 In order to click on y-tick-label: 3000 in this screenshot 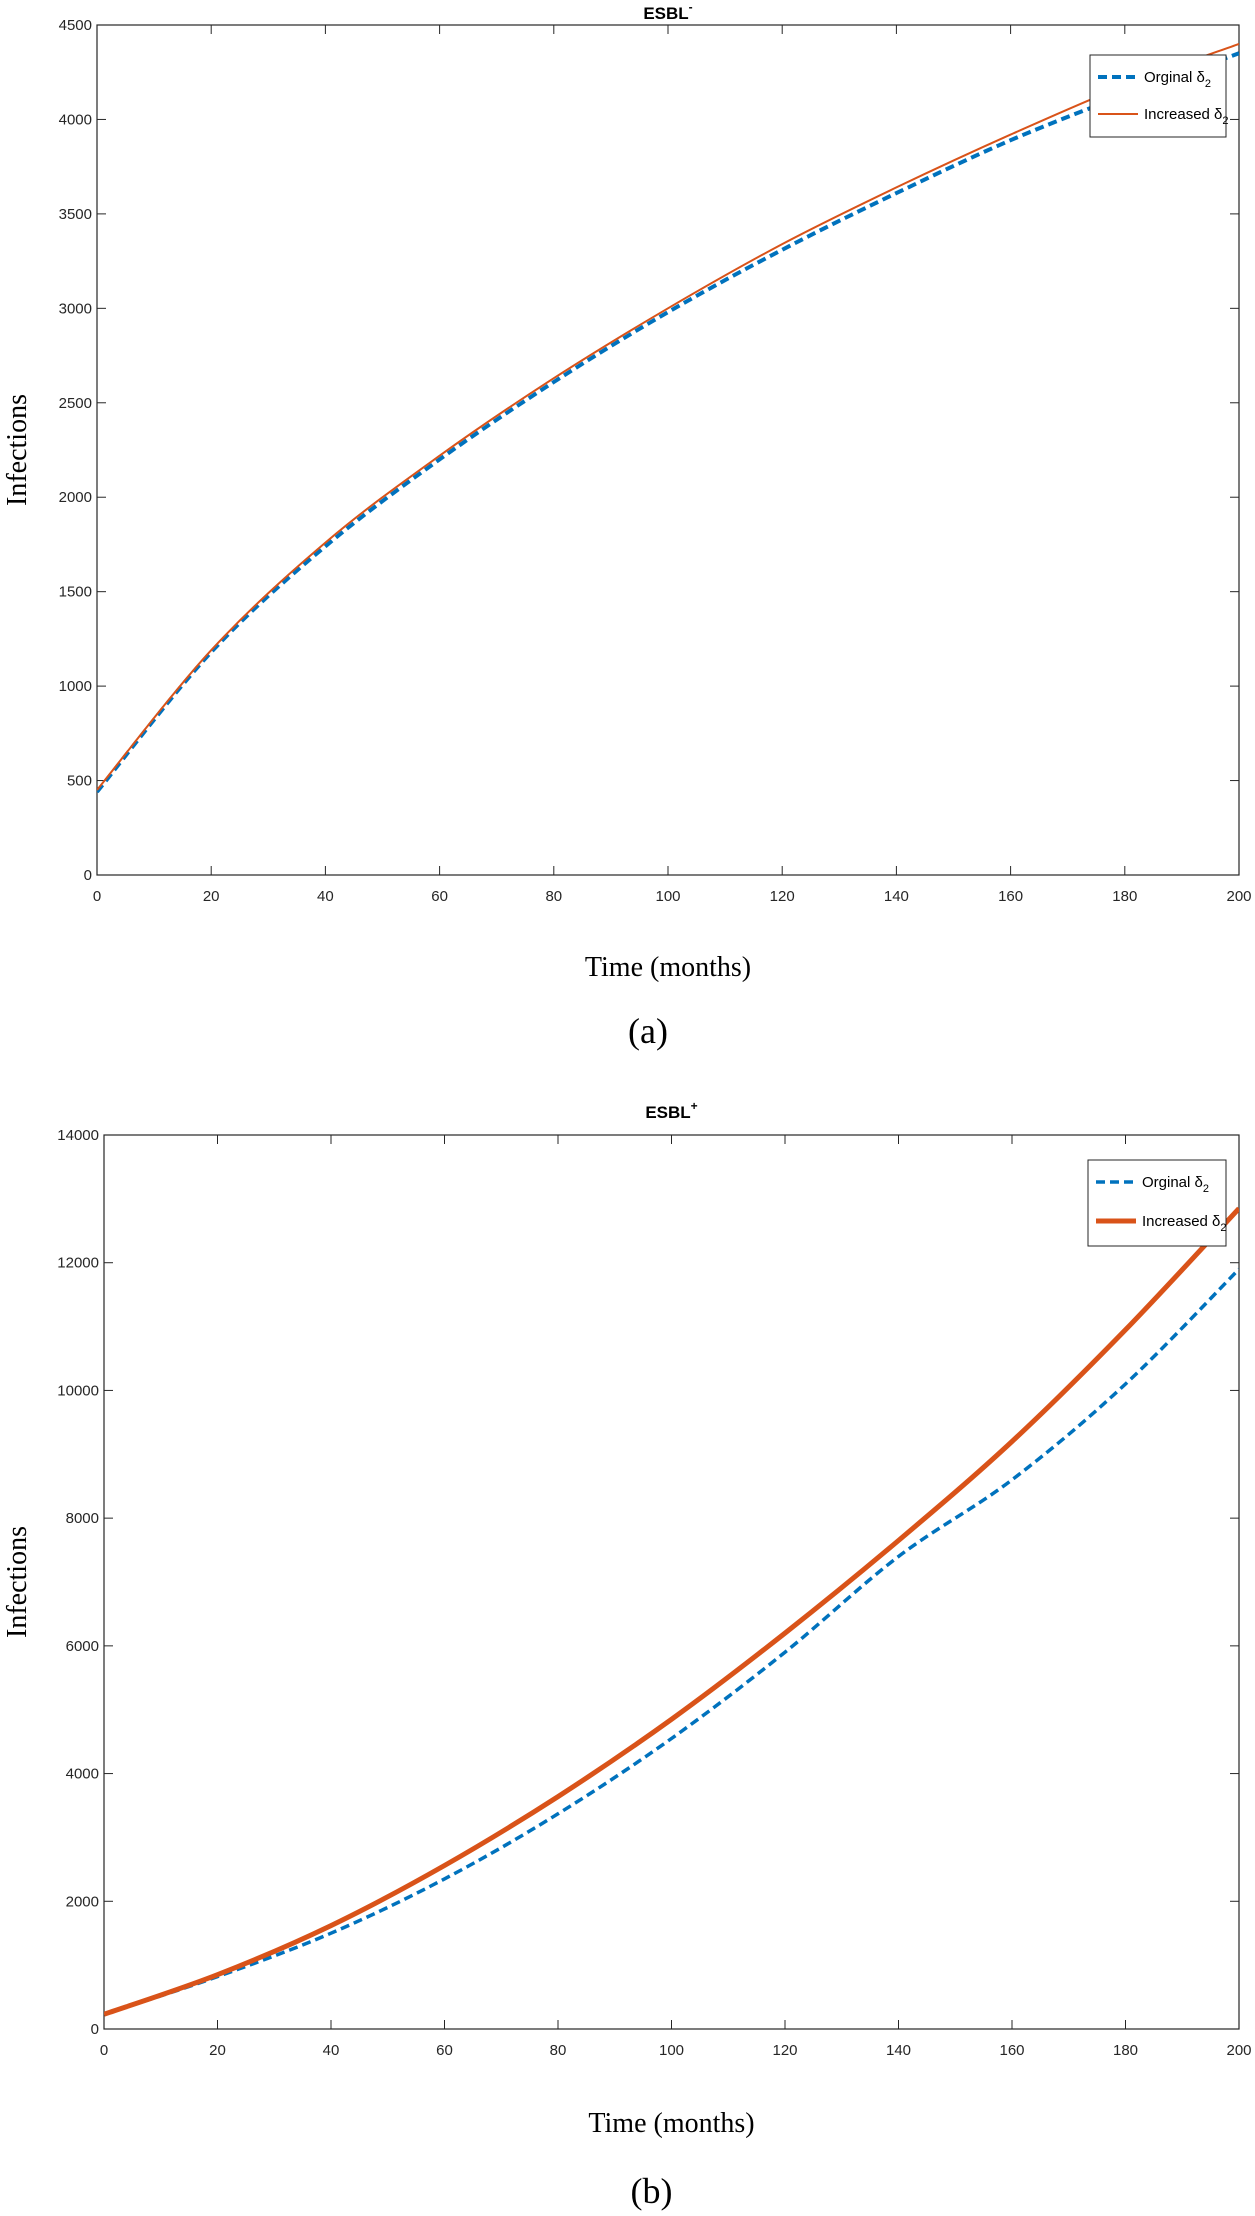, I will do `click(75, 308)`.